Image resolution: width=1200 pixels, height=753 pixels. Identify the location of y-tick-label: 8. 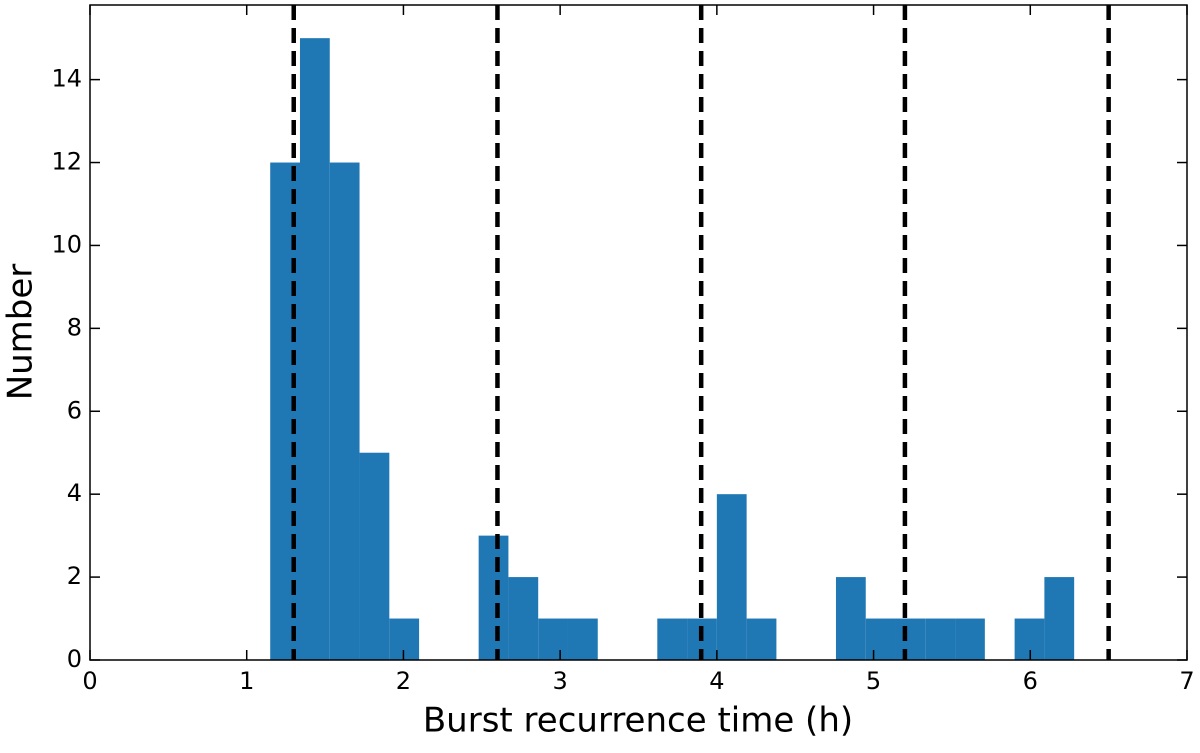
(74, 327).